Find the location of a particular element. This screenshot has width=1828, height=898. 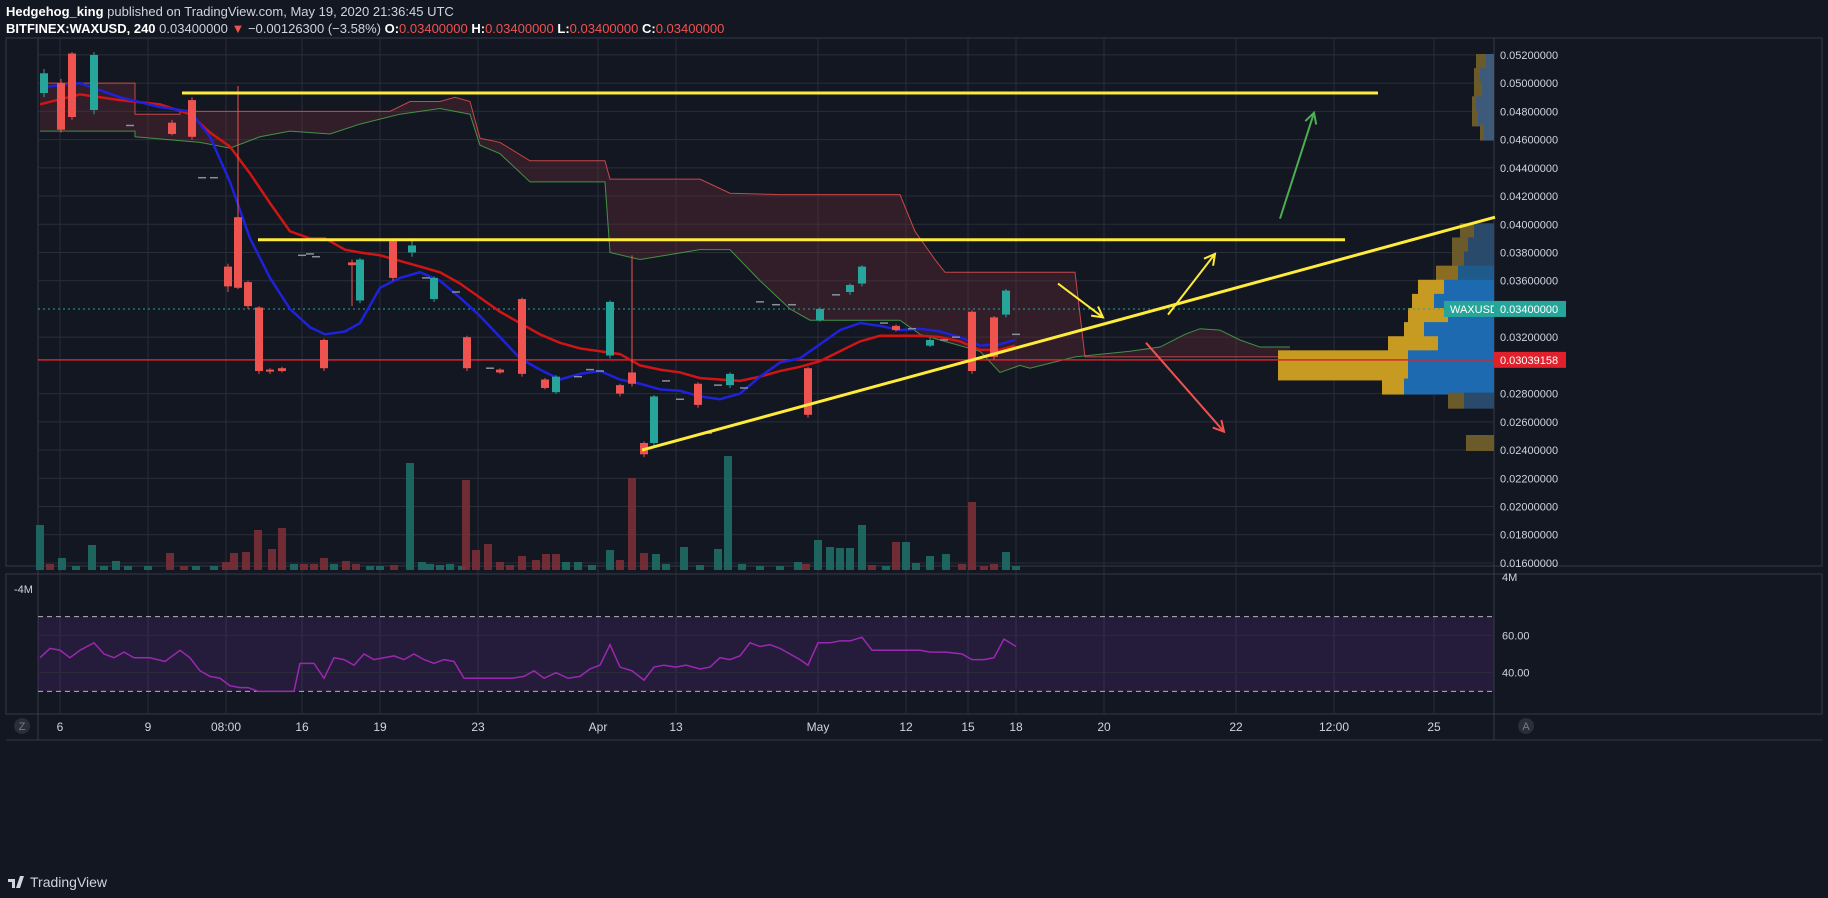

tradingview-logo: TradingView is located at coordinates (57, 882).